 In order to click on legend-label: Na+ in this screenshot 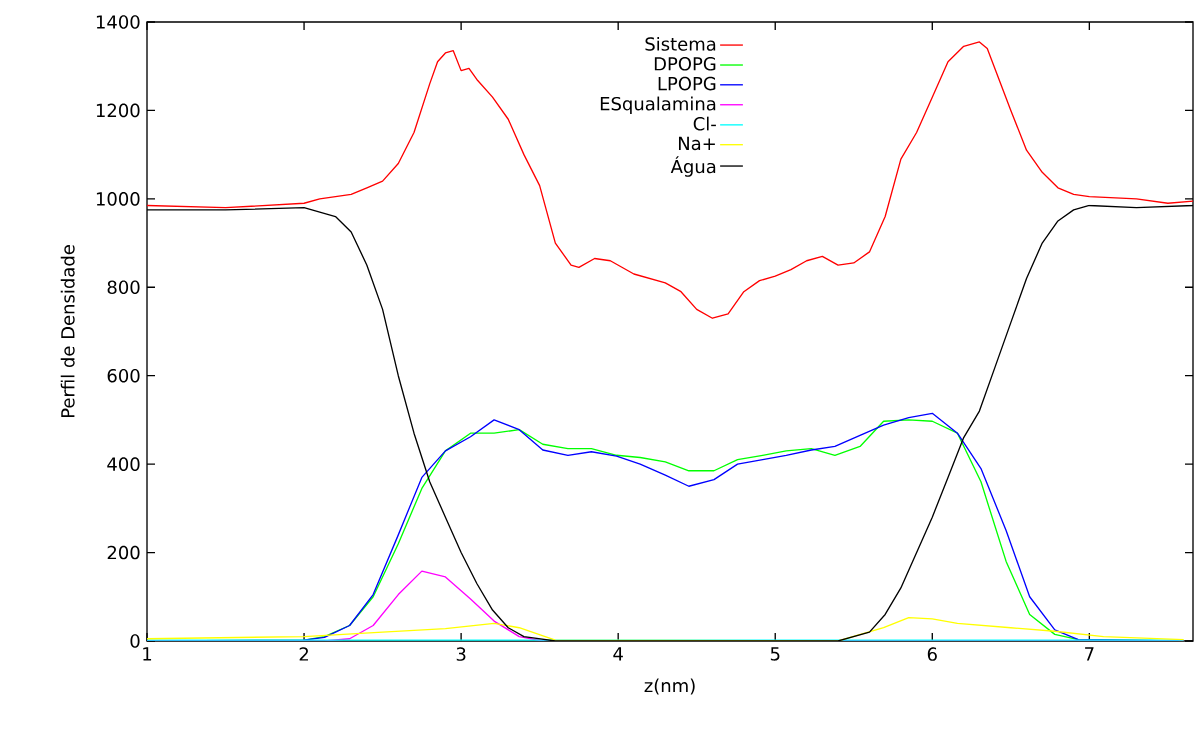, I will do `click(696, 143)`.